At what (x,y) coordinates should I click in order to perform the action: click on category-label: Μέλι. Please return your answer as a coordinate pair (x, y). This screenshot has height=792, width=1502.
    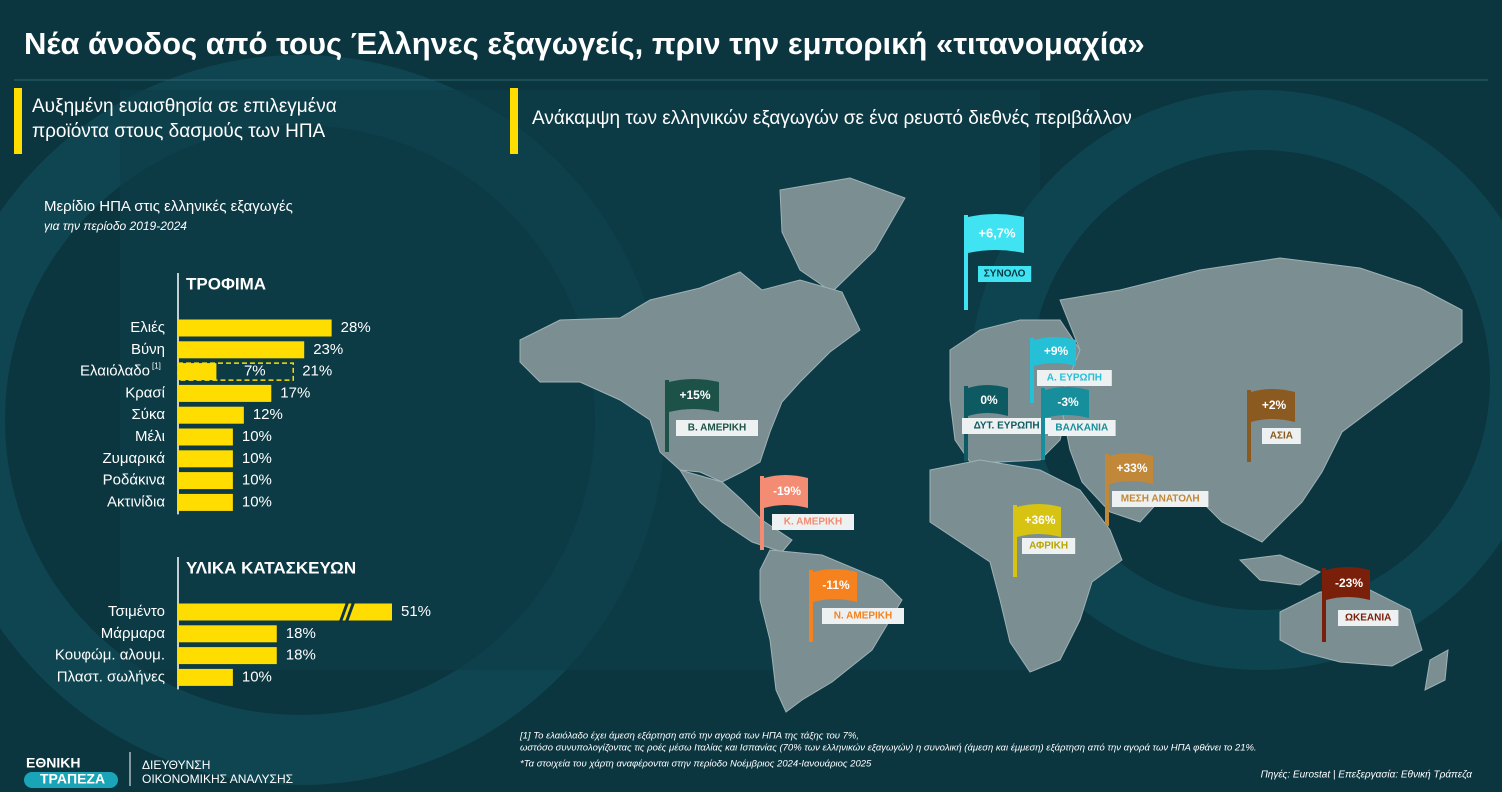
    Looking at the image, I should click on (150, 436).